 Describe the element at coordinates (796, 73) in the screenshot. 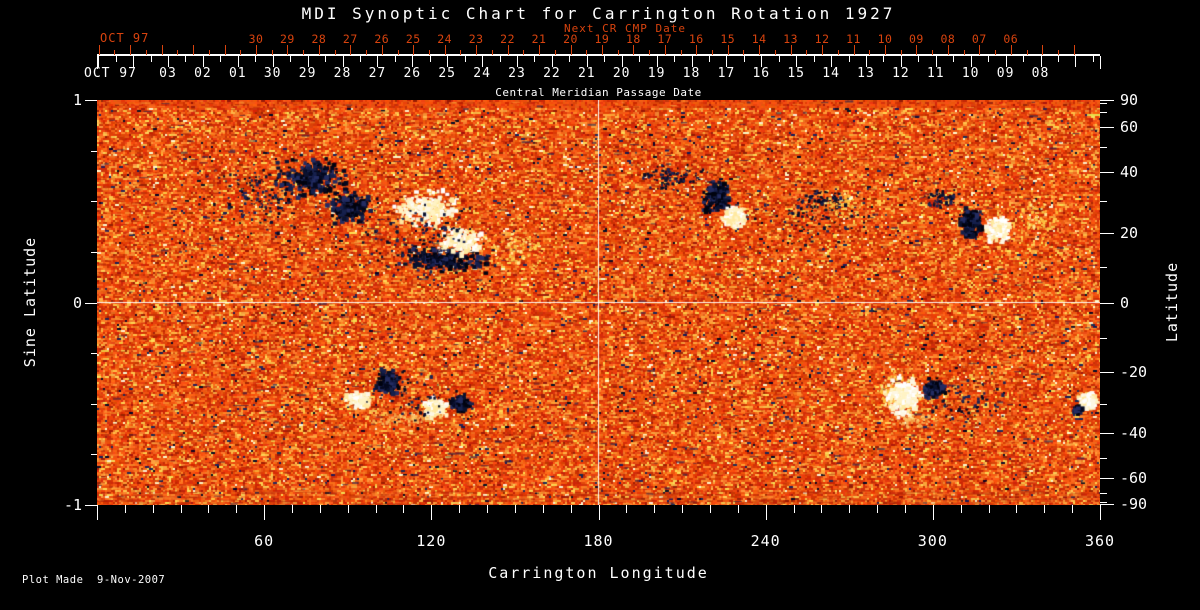

I see `cmp-day-label: 15` at that location.